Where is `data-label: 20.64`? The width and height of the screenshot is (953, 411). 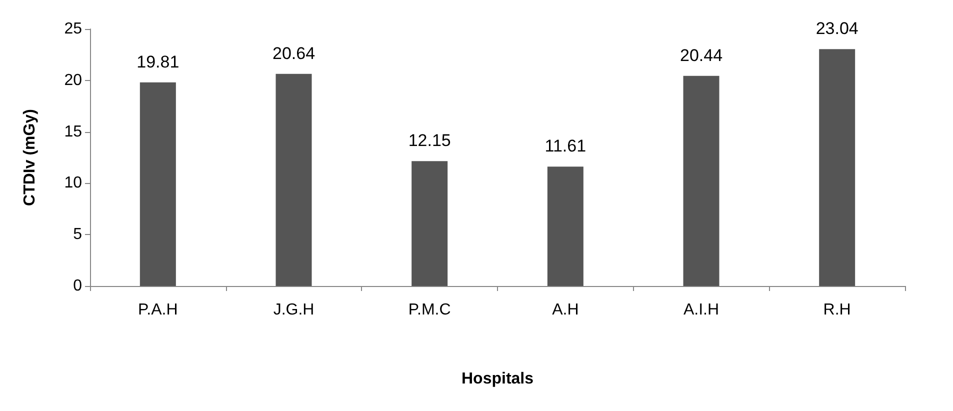
data-label: 20.64 is located at coordinates (294, 53).